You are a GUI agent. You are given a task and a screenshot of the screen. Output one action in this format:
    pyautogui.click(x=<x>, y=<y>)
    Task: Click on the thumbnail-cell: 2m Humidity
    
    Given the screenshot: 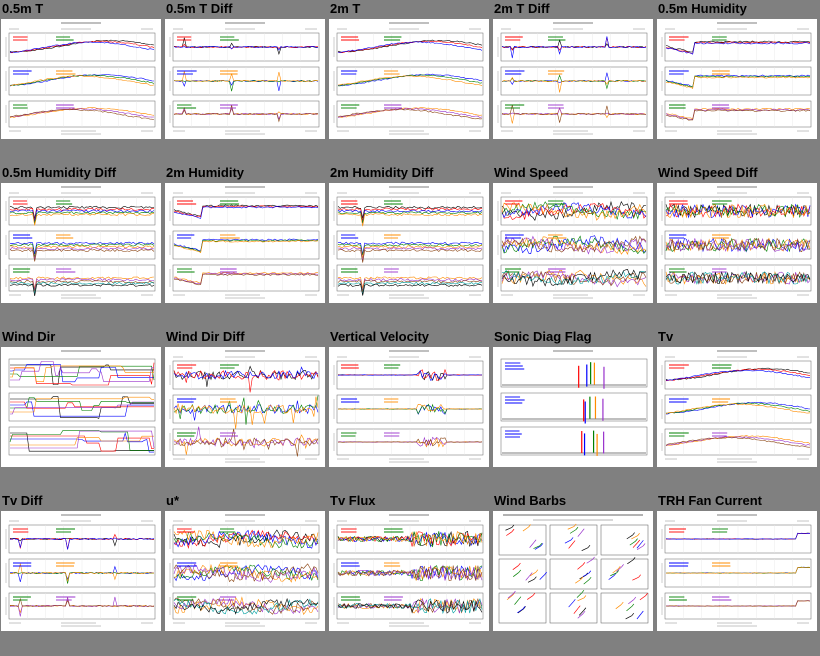 What is the action you would take?
    pyautogui.click(x=246, y=246)
    